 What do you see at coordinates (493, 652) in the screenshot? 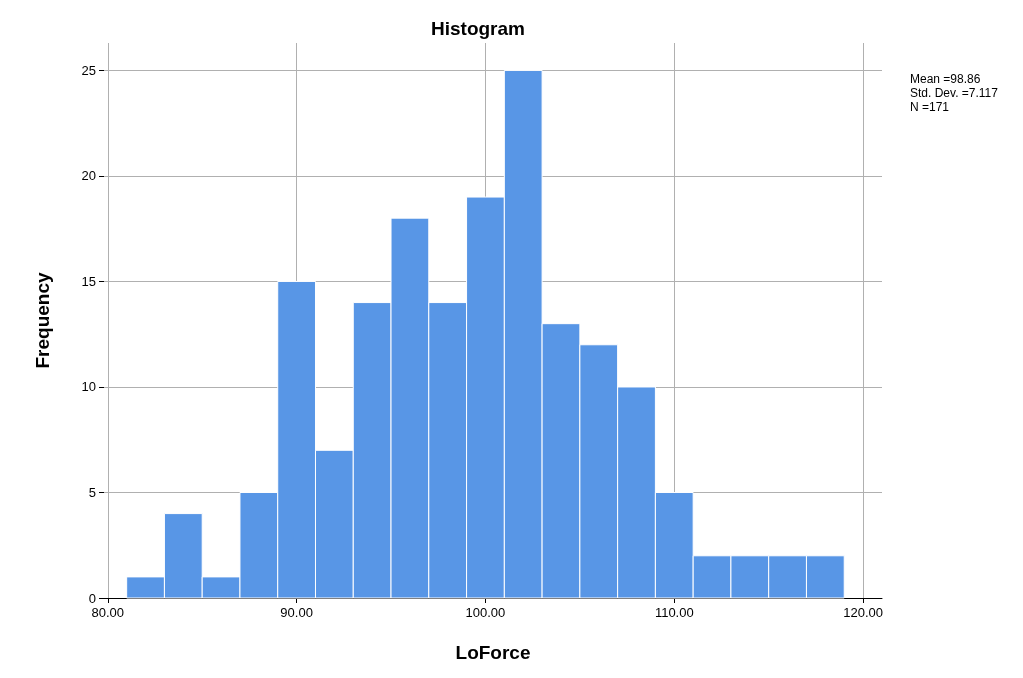
I see `x-axis-title: LoForce` at bounding box center [493, 652].